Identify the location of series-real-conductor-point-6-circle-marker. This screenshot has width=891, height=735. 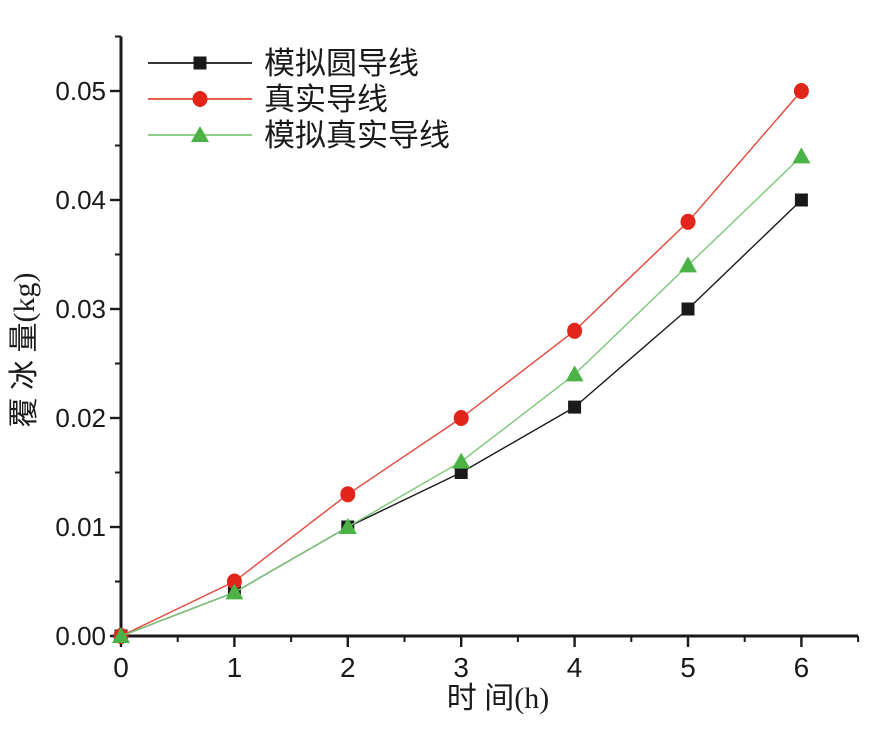
(801, 91).